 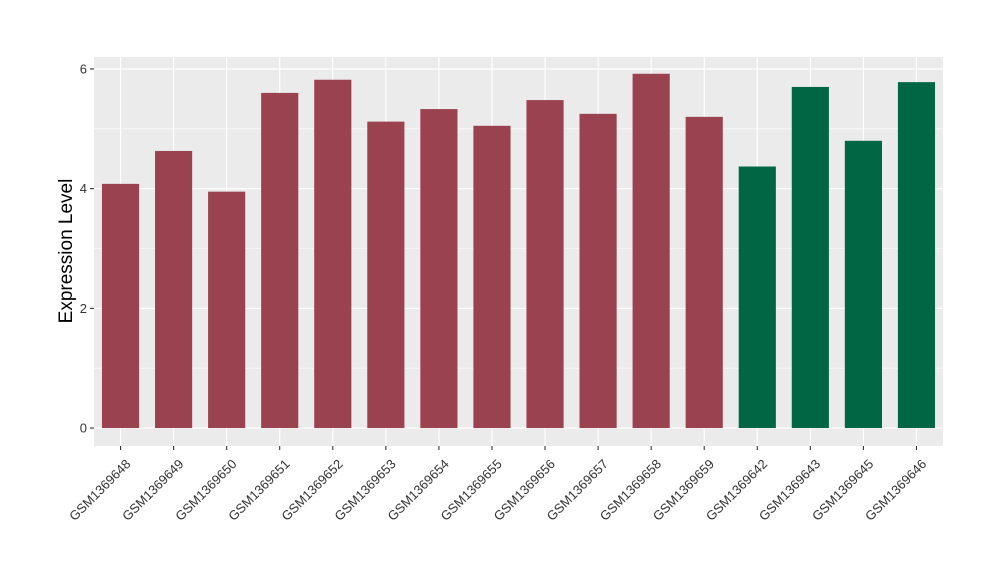 I want to click on bar-GSM1369643, so click(x=810, y=257).